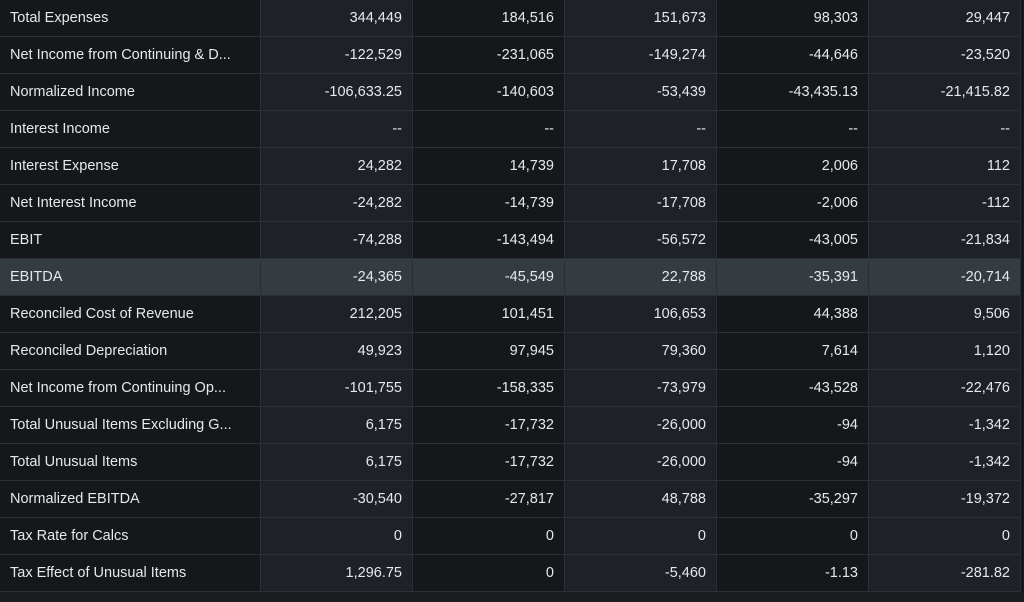 The height and width of the screenshot is (602, 1024). I want to click on table-row: Interest Income -- -- -- -- --, so click(510, 129).